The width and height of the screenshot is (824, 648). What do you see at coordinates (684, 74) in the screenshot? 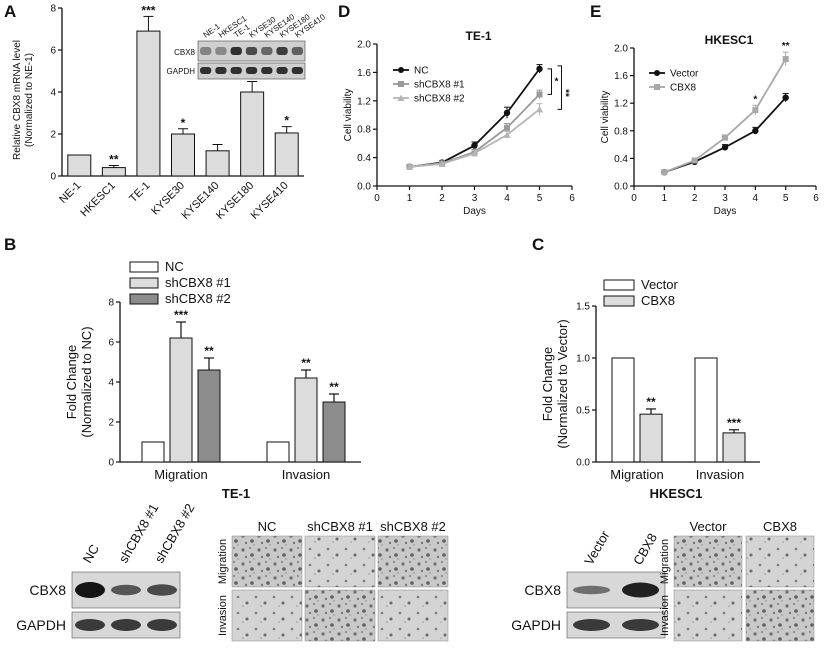
I see `panel-e-legend-label: Vector` at bounding box center [684, 74].